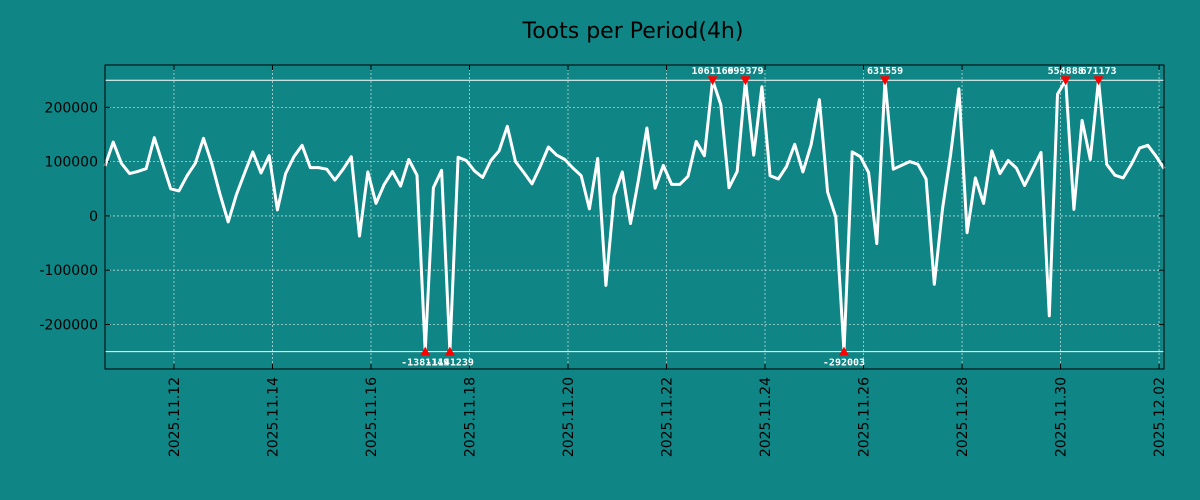 The image size is (1200, 500). Describe the element at coordinates (963, 417) in the screenshot. I see `x-tick-label: 2025.11.28` at that location.